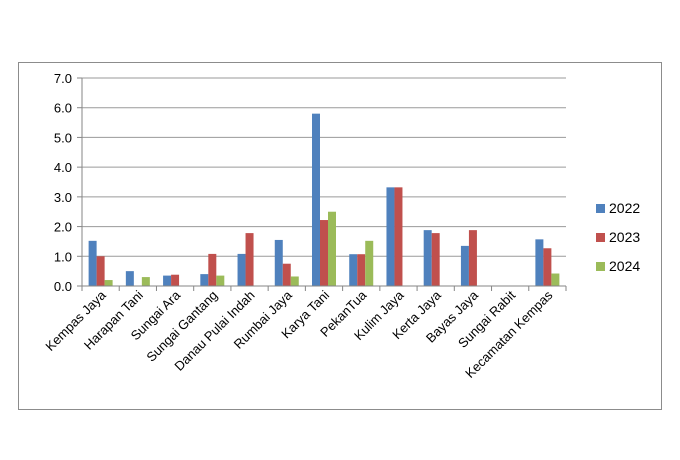 This screenshot has width=680, height=460. What do you see at coordinates (63, 286) in the screenshot?
I see `y-tick-label: 0.0` at bounding box center [63, 286].